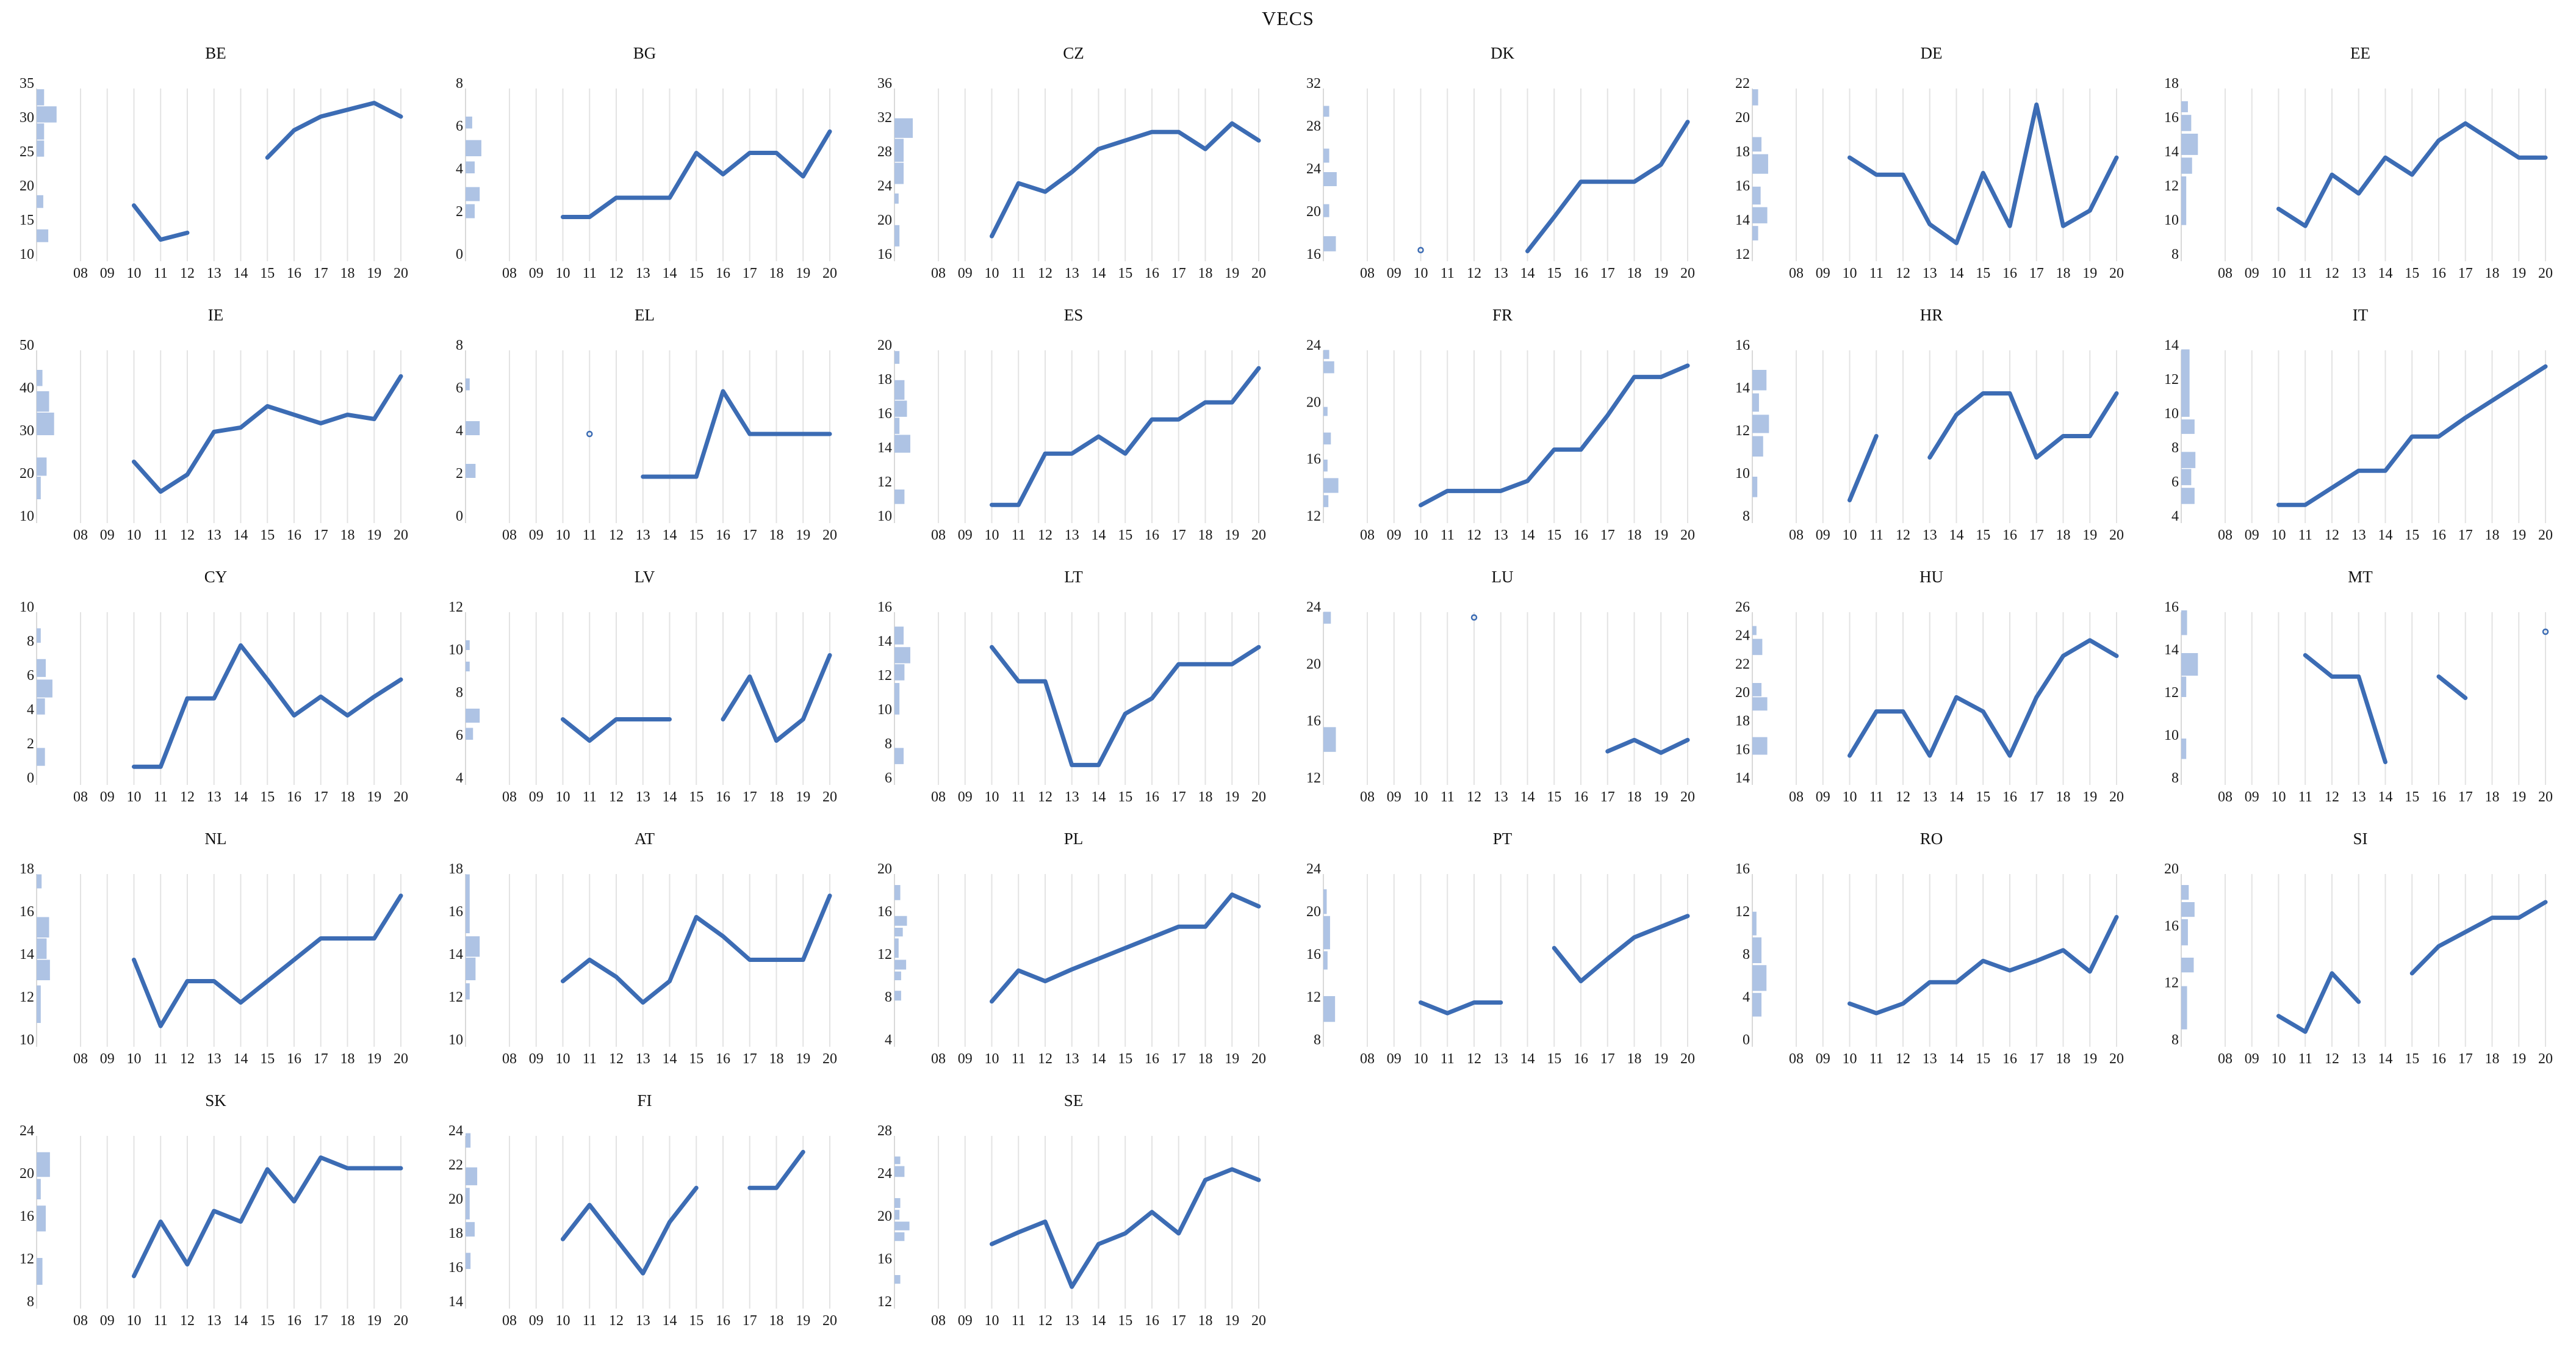  I want to click on y-axis-ticks: 10 12 14 16 18 20, so click(884, 431).